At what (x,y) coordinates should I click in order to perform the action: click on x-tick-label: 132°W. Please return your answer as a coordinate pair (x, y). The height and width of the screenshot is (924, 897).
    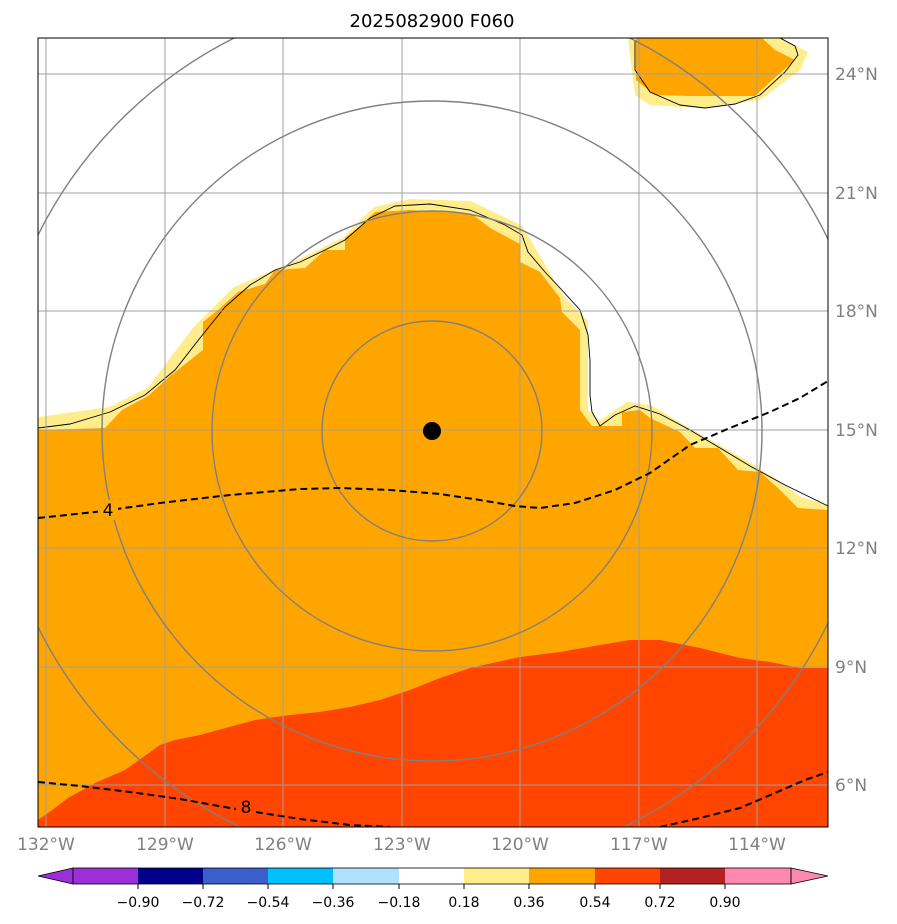
    Looking at the image, I should click on (46, 845).